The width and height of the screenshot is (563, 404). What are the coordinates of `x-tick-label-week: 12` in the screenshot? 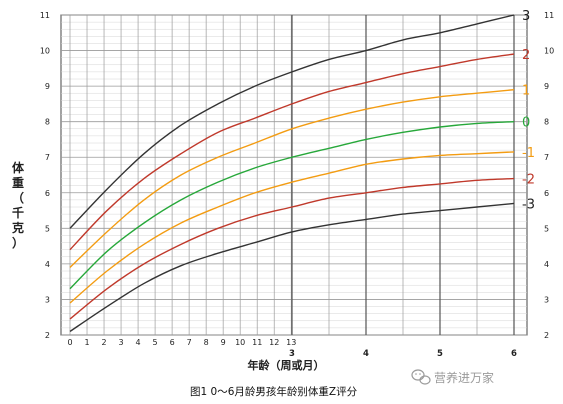 It's located at (274, 342).